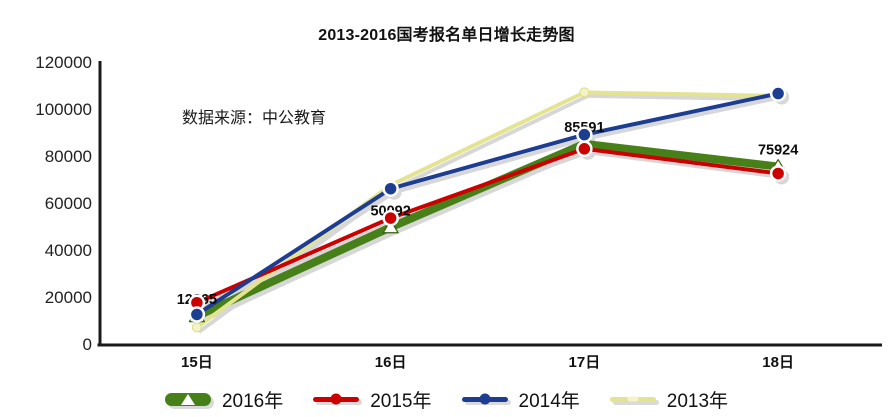 Image resolution: width=893 pixels, height=417 pixels. What do you see at coordinates (252, 401) in the screenshot?
I see `legend-label: 2016年` at bounding box center [252, 401].